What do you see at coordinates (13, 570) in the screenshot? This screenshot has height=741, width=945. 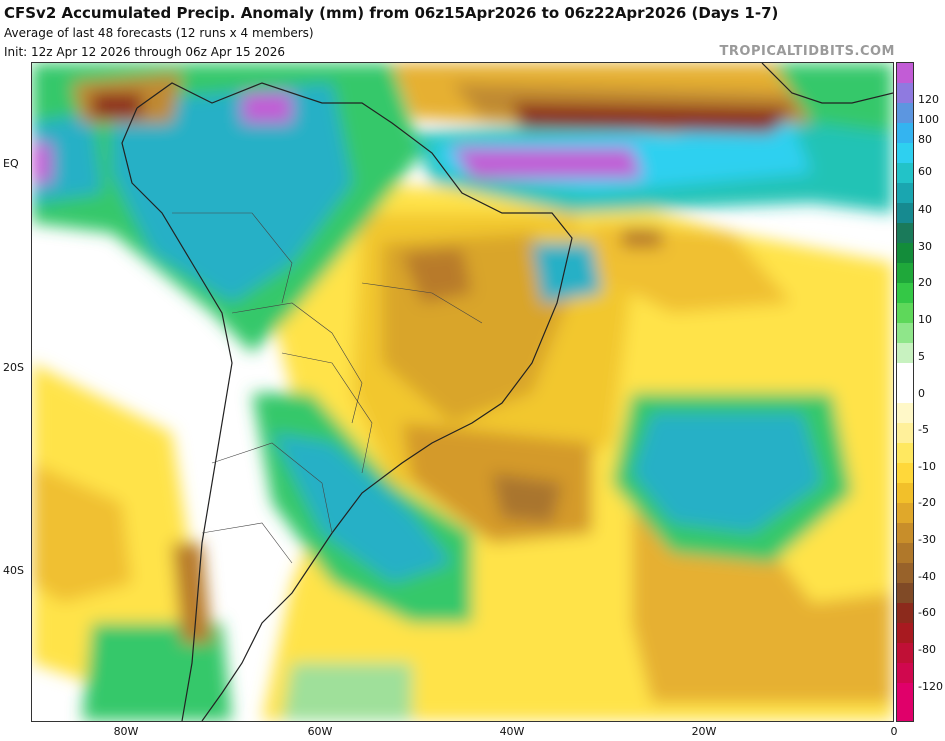 I see `lat-label-40s: 40S` at bounding box center [13, 570].